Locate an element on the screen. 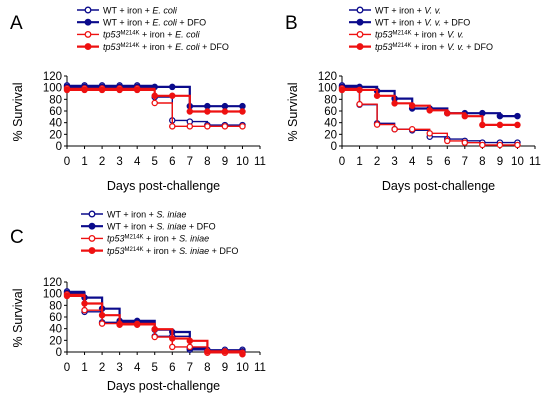 The image size is (550, 401). legend-label: WT + iron + V. v. is located at coordinates (408, 10).